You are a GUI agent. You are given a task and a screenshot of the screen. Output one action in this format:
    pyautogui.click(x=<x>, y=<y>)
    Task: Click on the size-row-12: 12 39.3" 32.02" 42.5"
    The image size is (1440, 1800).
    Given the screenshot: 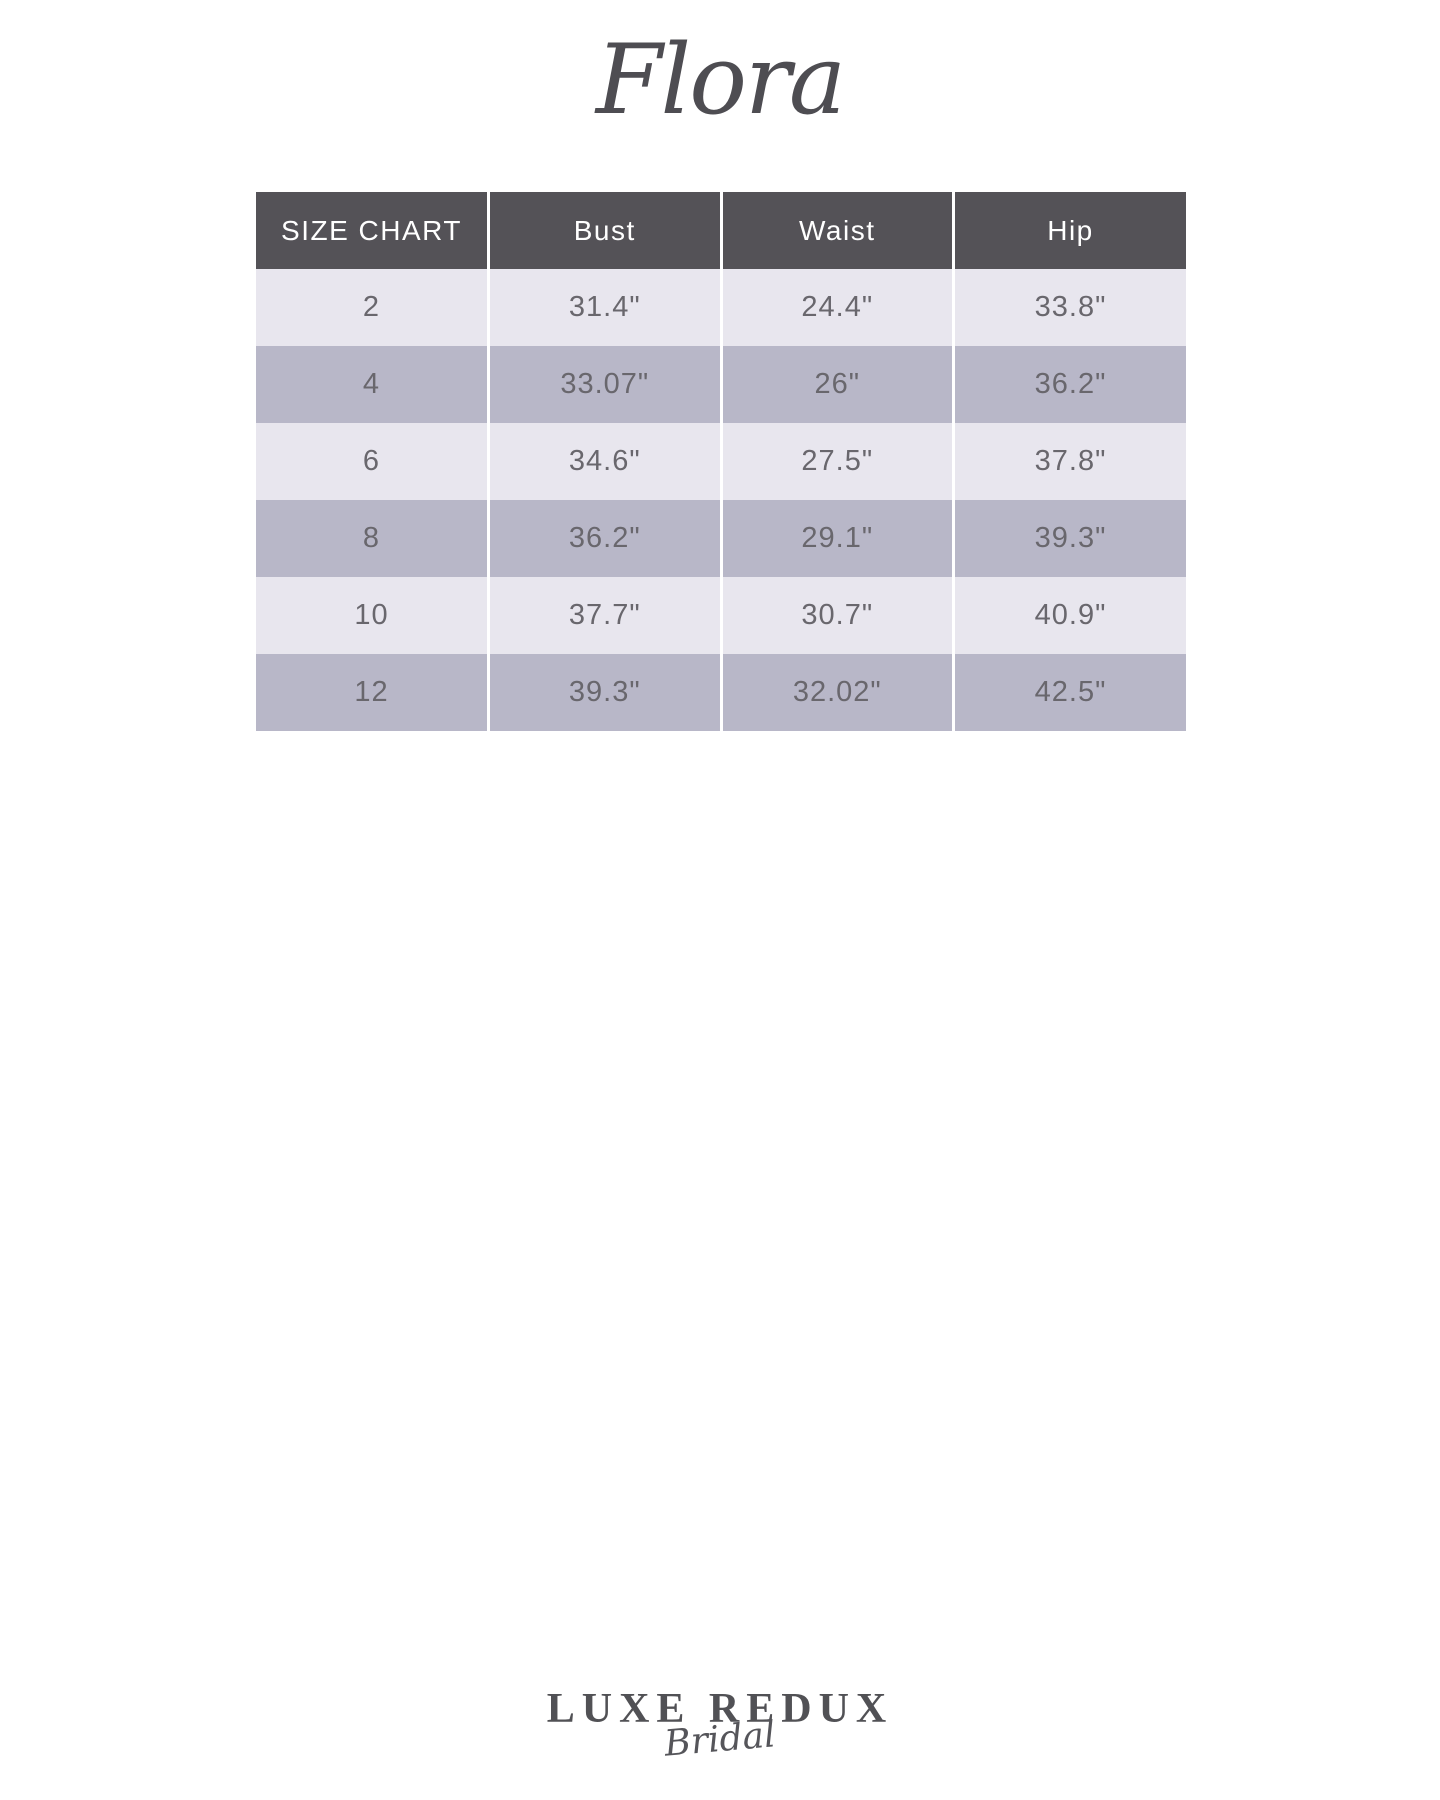 What is the action you would take?
    pyautogui.click(x=721, y=692)
    